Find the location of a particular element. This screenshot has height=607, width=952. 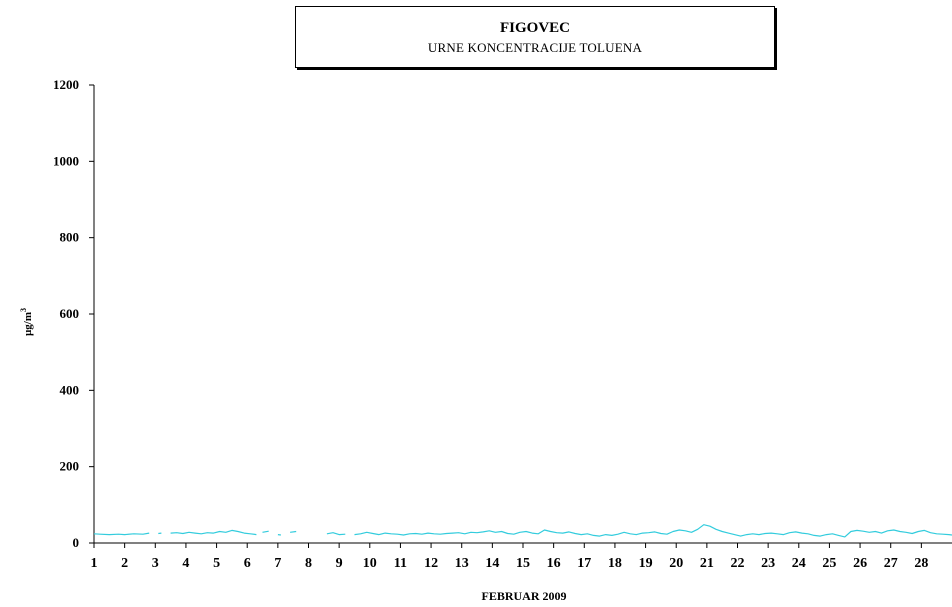

x-tick-label: 28 is located at coordinates (921, 563).